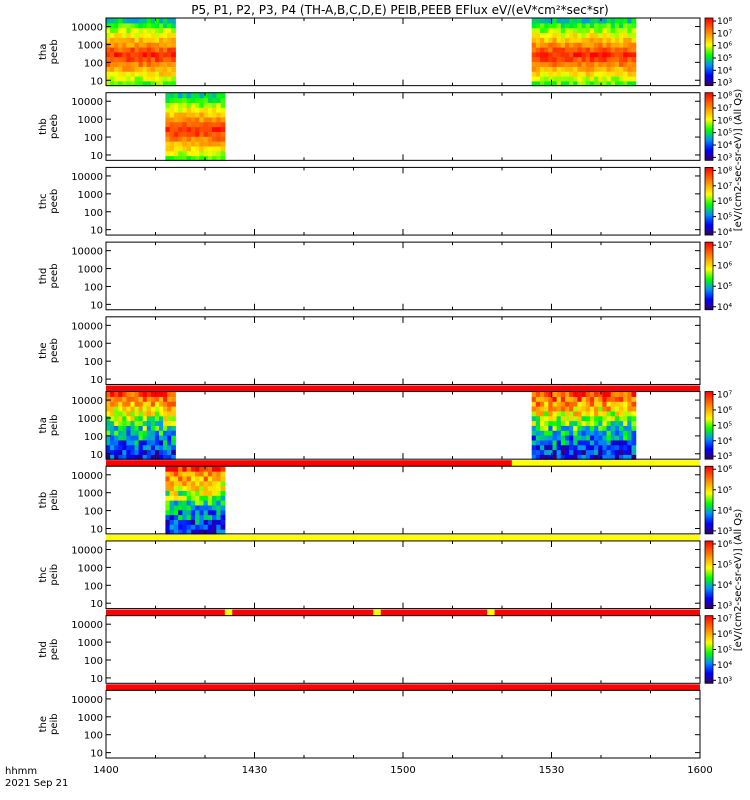 Image resolution: width=750 pixels, height=800 pixels. What do you see at coordinates (43, 201) in the screenshot?
I see `panel-label-probe: thc` at bounding box center [43, 201].